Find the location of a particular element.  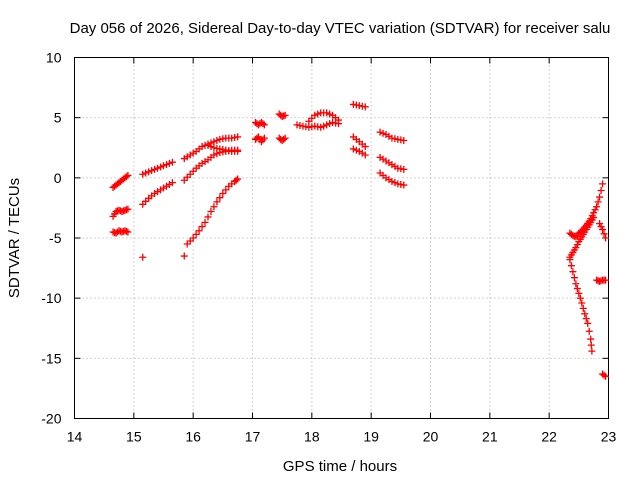

x-tick-label: 21 is located at coordinates (490, 437).